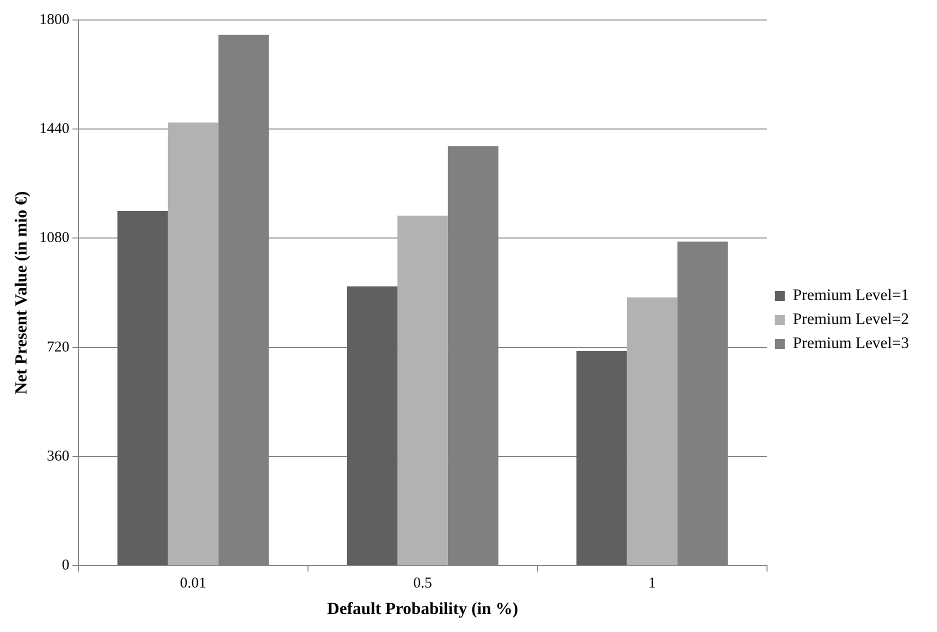 Image resolution: width=937 pixels, height=632 pixels. Describe the element at coordinates (66, 566) in the screenshot. I see `y-tick-label: 0` at that location.